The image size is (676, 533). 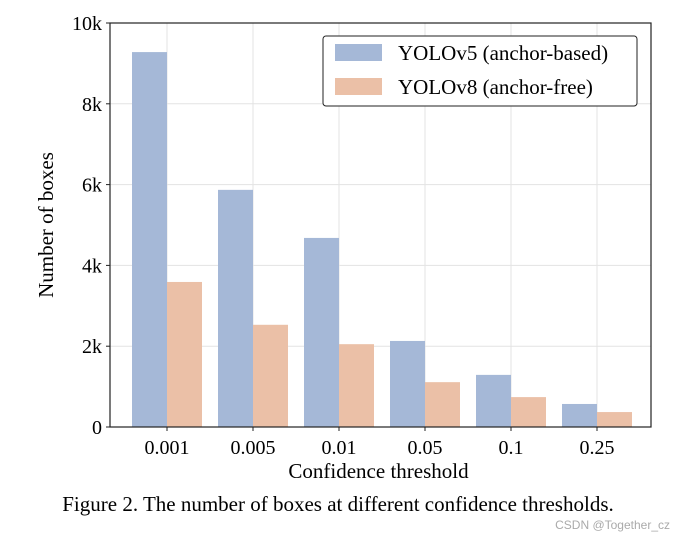 What do you see at coordinates (167, 448) in the screenshot?
I see `x-tick-label: 0.001` at bounding box center [167, 448].